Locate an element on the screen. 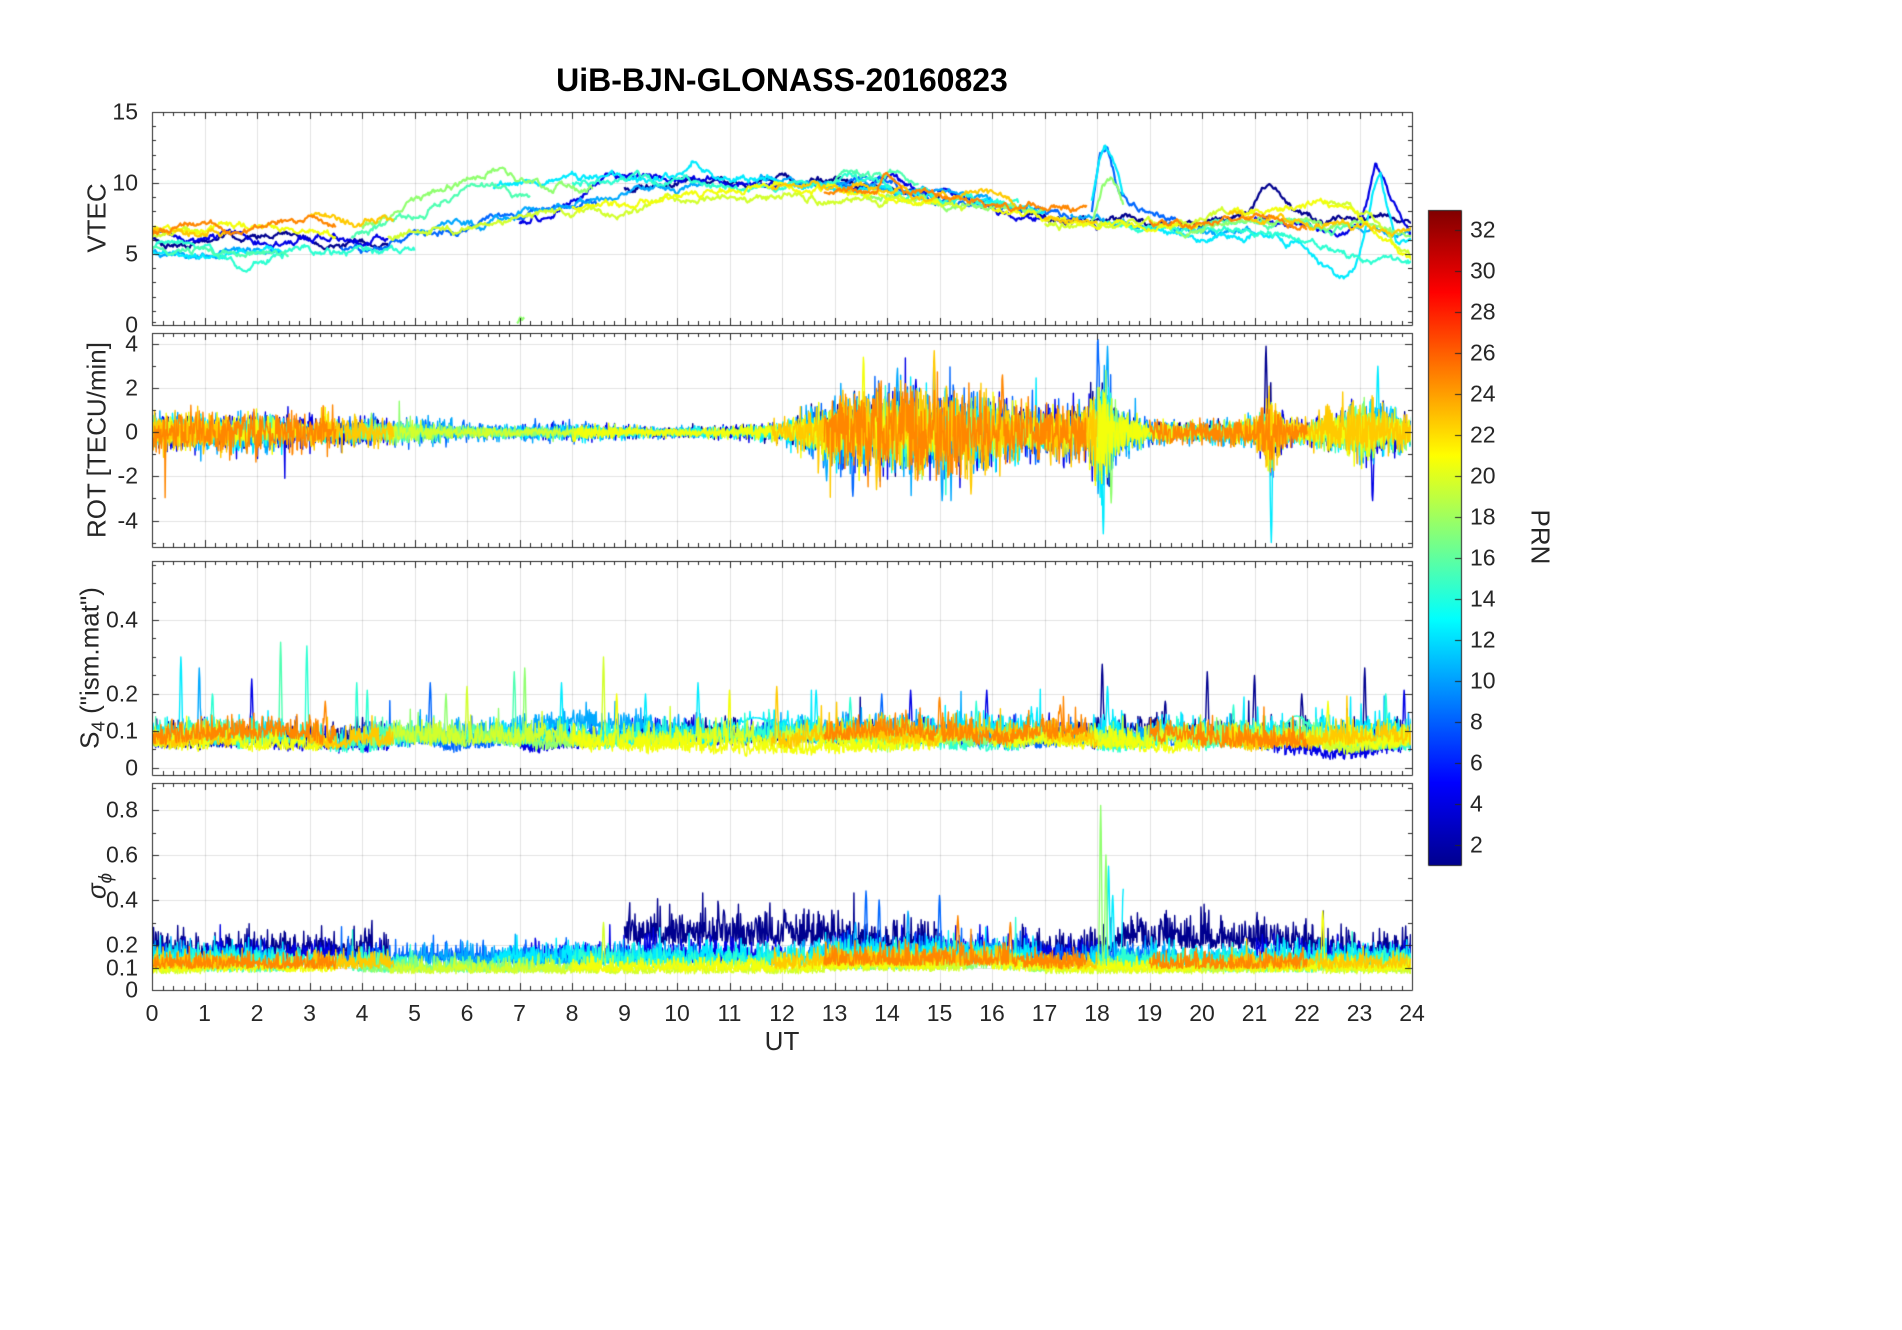 This screenshot has height=1330, width=1902. x-tick-label: 1 is located at coordinates (204, 1013).